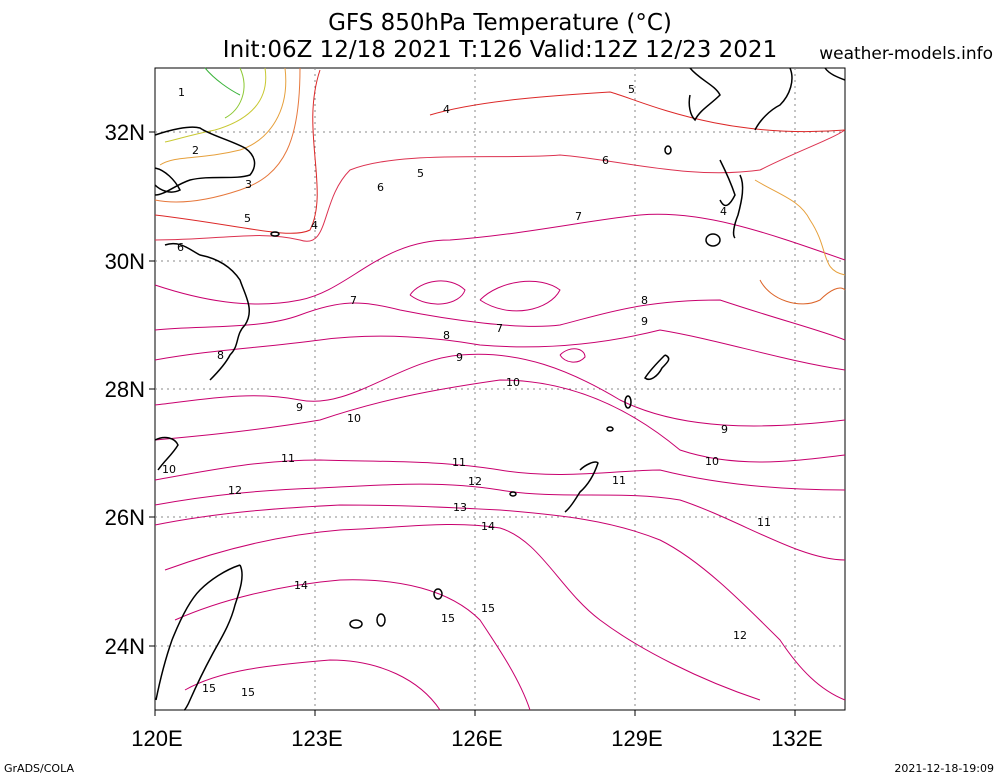 This screenshot has width=1000, height=779. I want to click on lon-label: 132E, so click(796, 738).